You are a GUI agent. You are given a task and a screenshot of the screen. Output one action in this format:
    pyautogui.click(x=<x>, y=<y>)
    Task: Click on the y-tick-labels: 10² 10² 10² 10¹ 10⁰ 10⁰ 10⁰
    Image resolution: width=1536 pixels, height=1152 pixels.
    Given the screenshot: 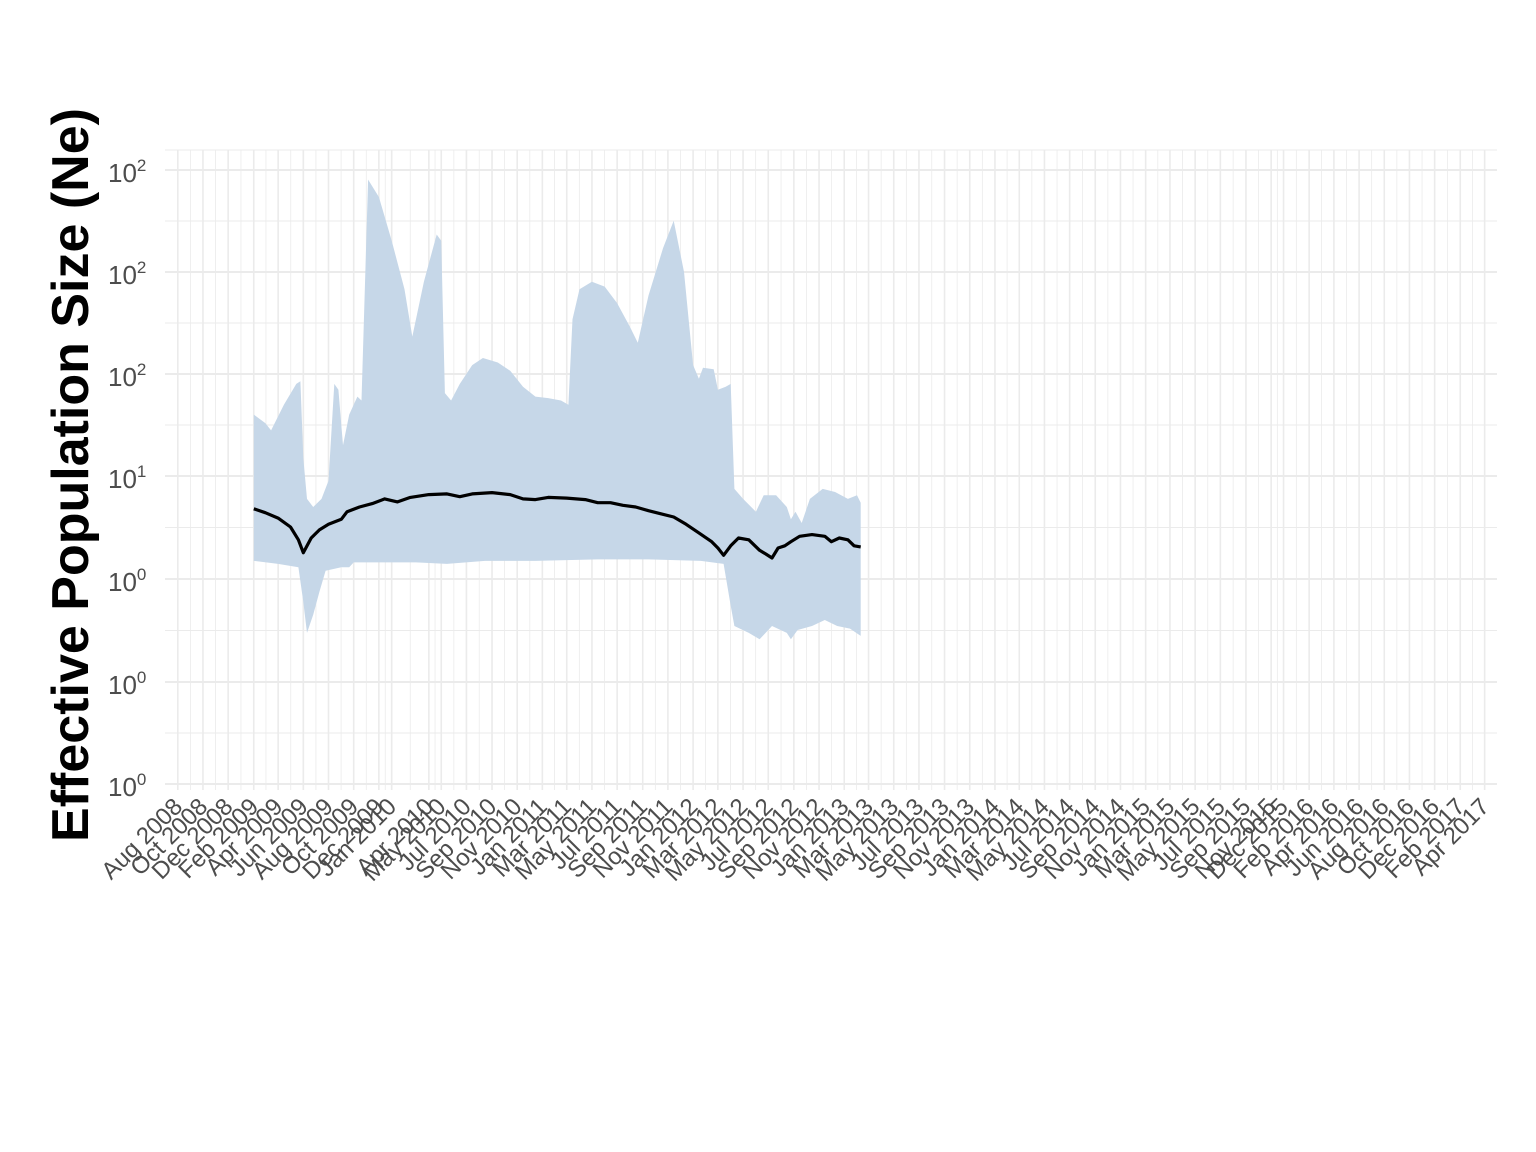 What is the action you would take?
    pyautogui.click(x=127, y=479)
    